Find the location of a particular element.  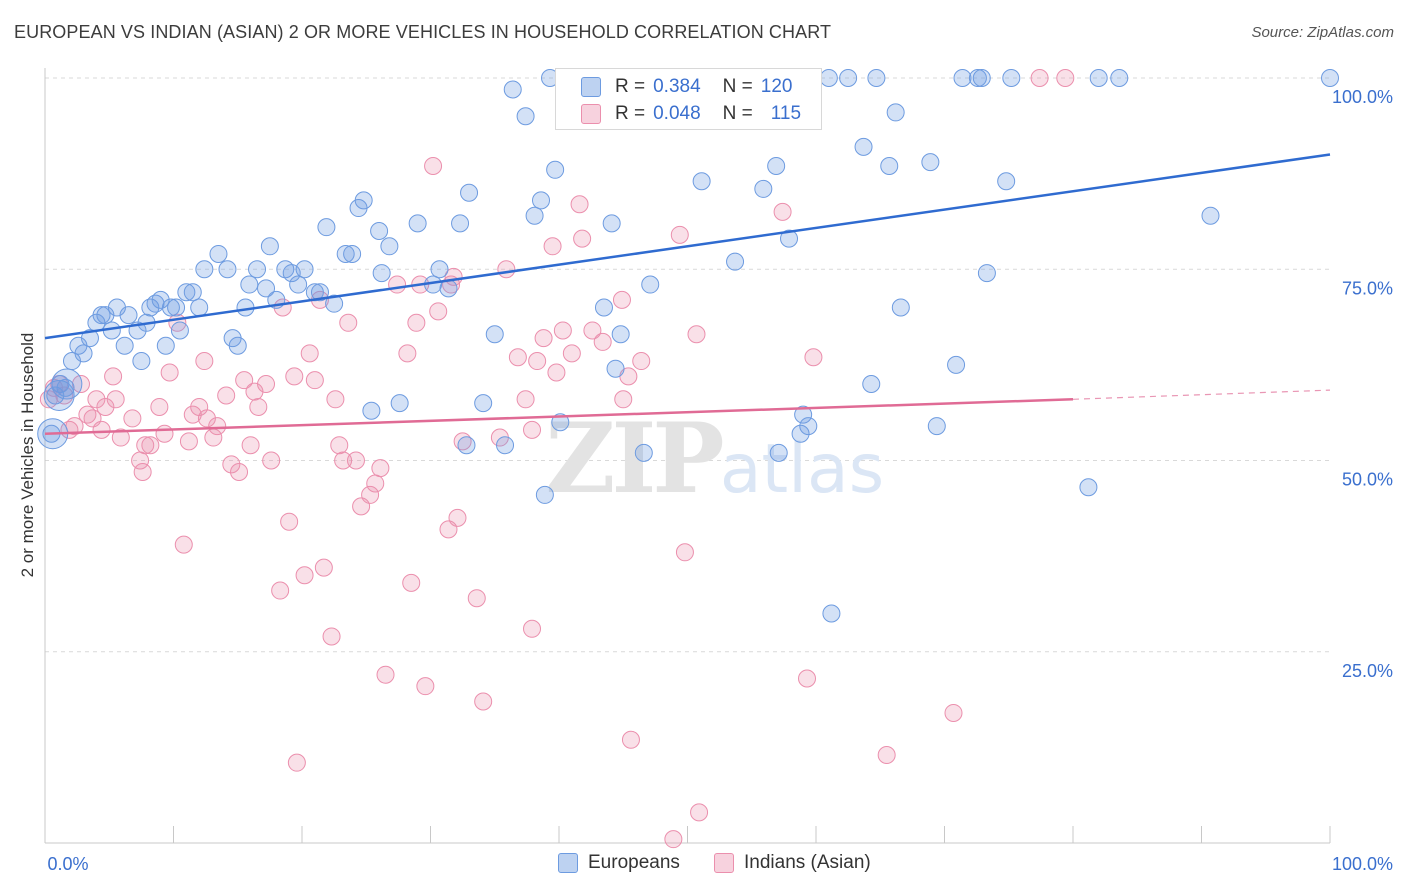

trend-line-indians-extrapolated is located at coordinates (1201, 394).